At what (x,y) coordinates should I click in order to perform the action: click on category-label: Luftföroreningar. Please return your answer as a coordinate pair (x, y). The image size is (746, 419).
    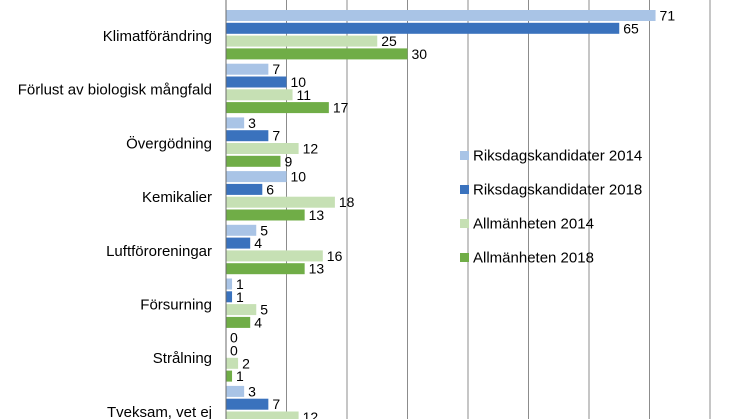
    Looking at the image, I should click on (159, 251).